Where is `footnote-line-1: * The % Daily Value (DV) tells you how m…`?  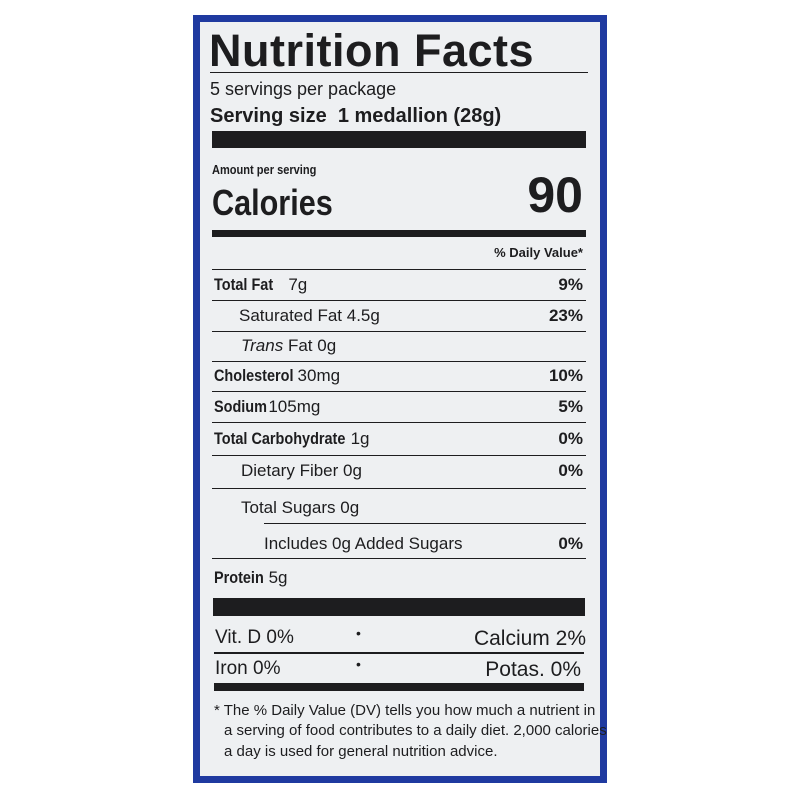
footnote-line-1: * The % Daily Value (DV) tells you how m… is located at coordinates (405, 710).